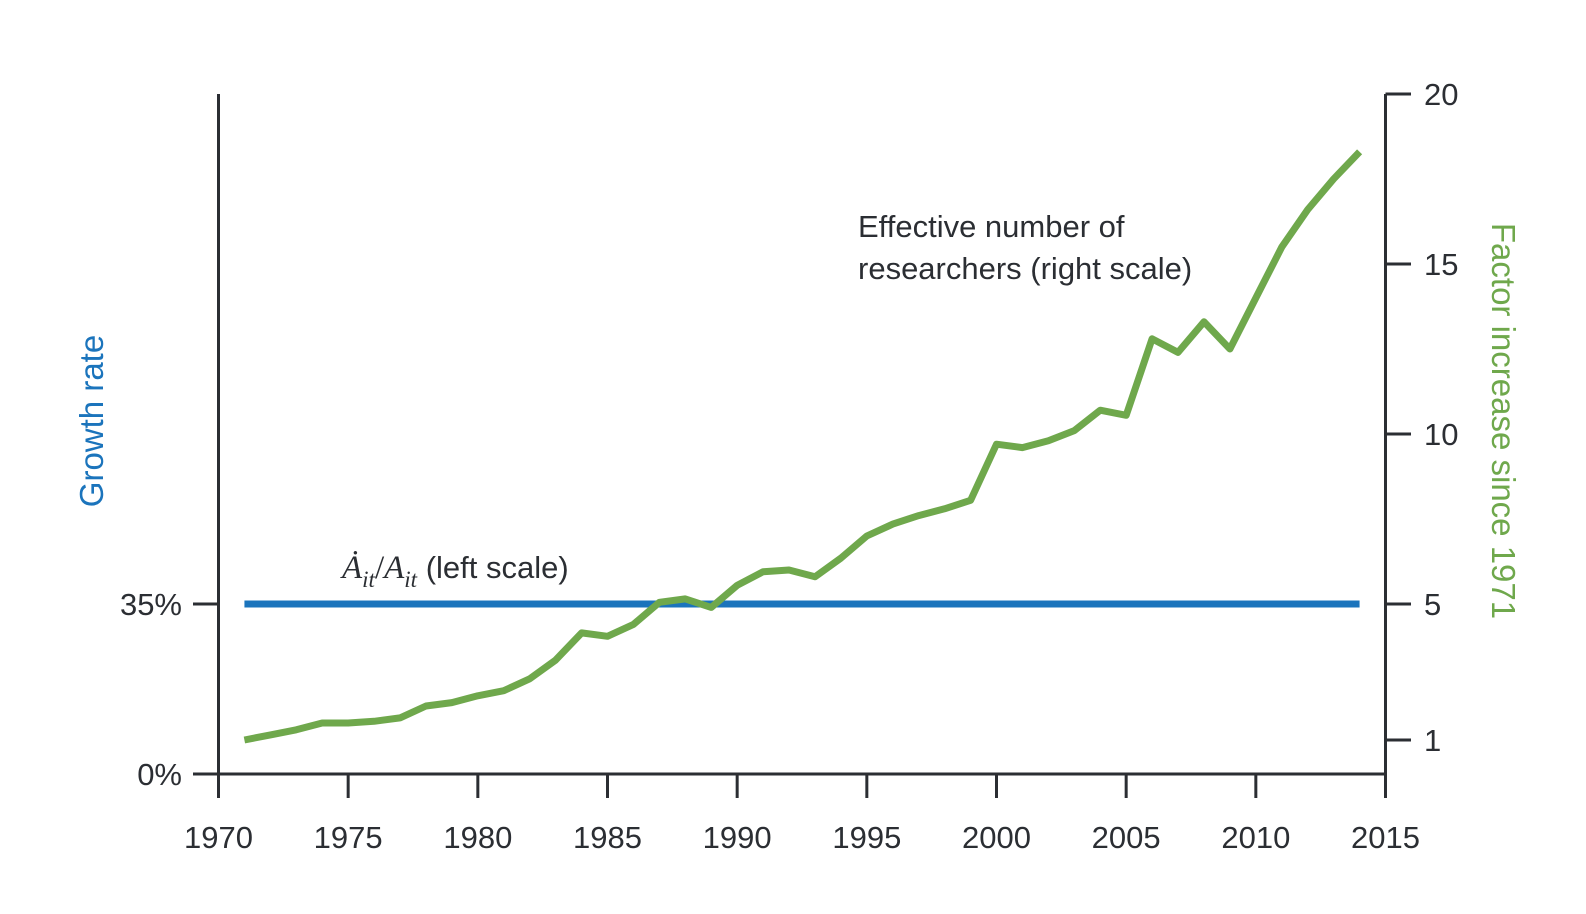 The height and width of the screenshot is (914, 1586). What do you see at coordinates (410, 579) in the screenshot?
I see `formula-sub2: it` at bounding box center [410, 579].